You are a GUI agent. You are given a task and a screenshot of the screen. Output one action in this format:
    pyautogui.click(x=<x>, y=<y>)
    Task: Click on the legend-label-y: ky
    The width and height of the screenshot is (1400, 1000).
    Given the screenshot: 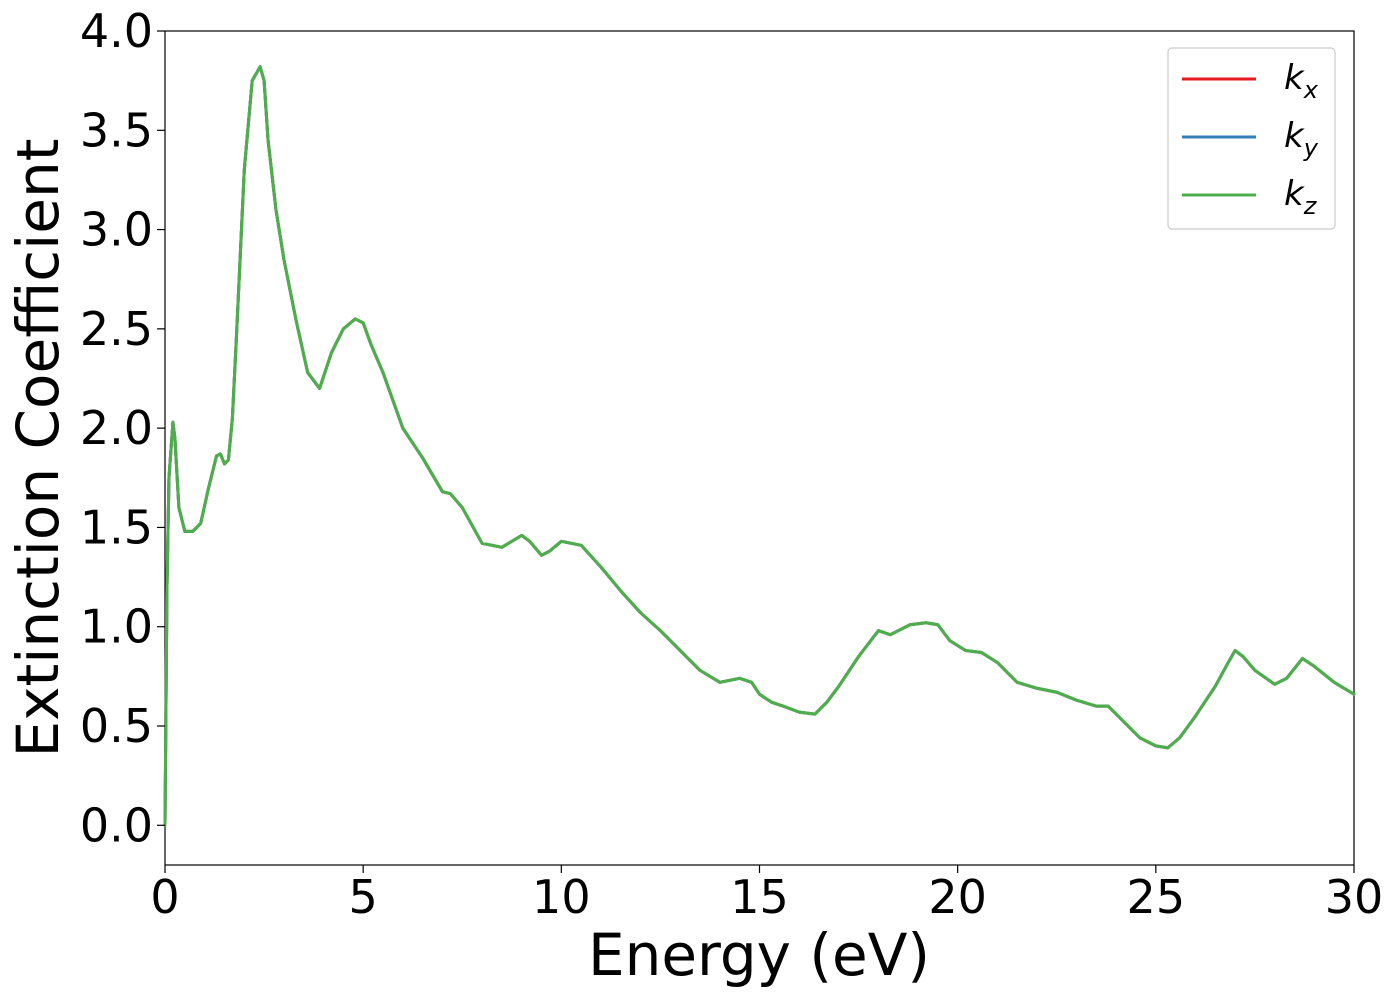 What is the action you would take?
    pyautogui.click(x=1301, y=139)
    